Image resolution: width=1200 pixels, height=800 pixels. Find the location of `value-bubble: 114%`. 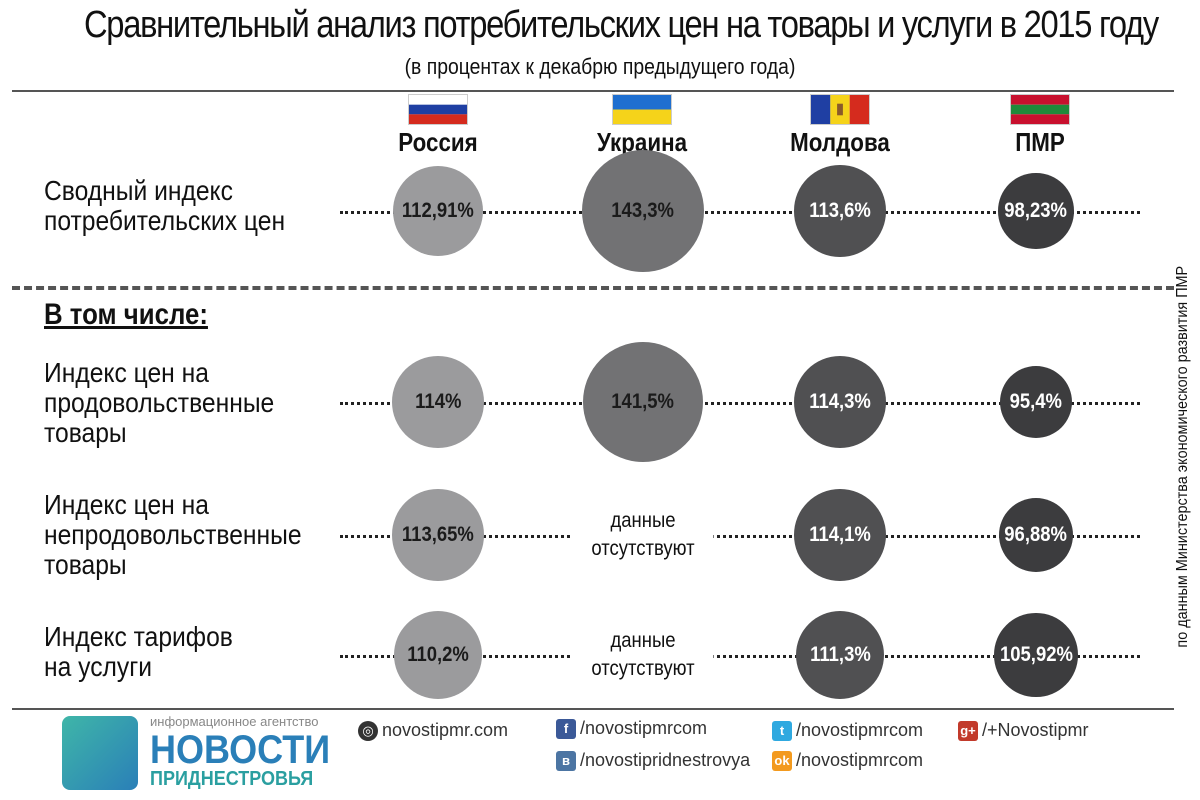

value-bubble: 114% is located at coordinates (438, 402).